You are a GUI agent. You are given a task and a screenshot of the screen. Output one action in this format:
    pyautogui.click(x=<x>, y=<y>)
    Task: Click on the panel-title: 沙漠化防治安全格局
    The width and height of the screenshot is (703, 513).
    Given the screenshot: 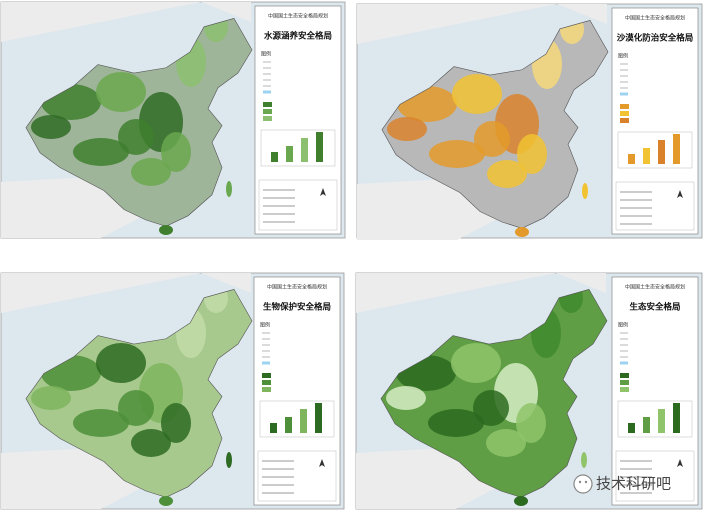 What is the action you would take?
    pyautogui.click(x=655, y=38)
    